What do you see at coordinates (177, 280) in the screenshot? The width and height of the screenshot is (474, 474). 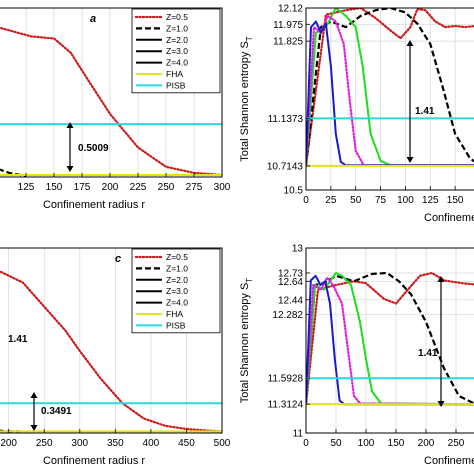 I see `panel-2-legend-label: Z=2.0` at bounding box center [177, 280].